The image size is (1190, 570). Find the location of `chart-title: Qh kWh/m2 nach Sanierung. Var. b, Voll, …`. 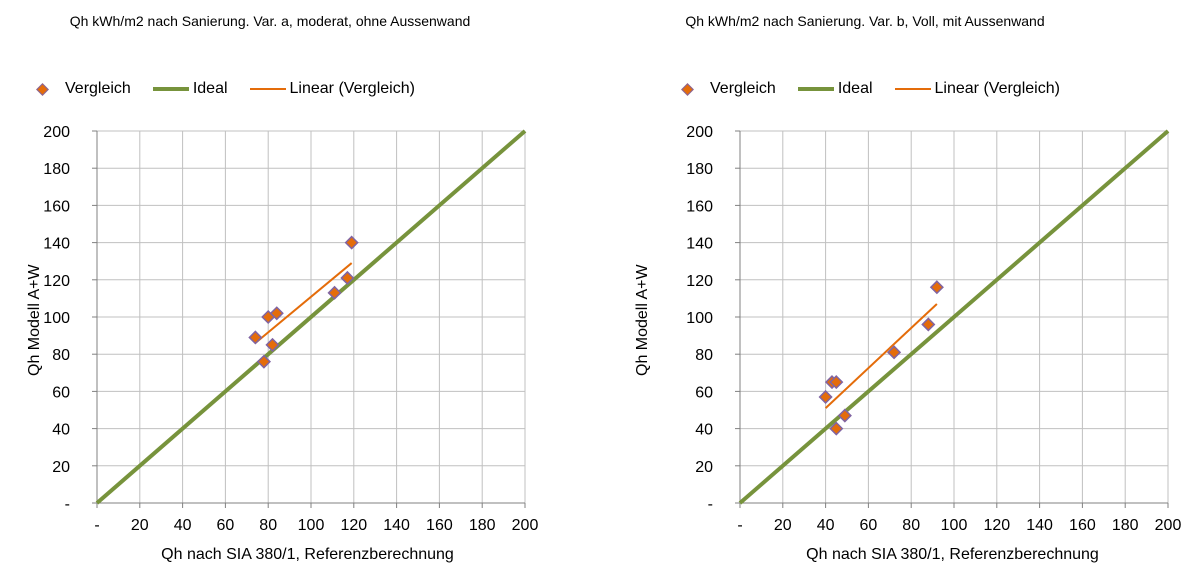

chart-title: Qh kWh/m2 nach Sanierung. Var. b, Voll, … is located at coordinates (865, 21).